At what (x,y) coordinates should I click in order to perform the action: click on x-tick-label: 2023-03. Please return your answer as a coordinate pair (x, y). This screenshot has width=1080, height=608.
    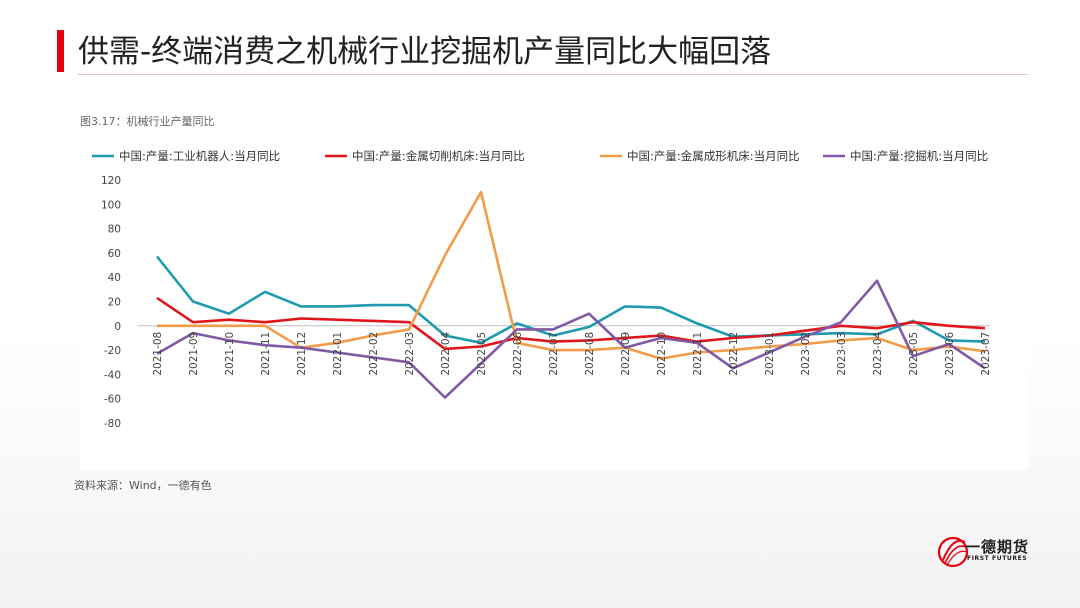
    Looking at the image, I should click on (842, 354).